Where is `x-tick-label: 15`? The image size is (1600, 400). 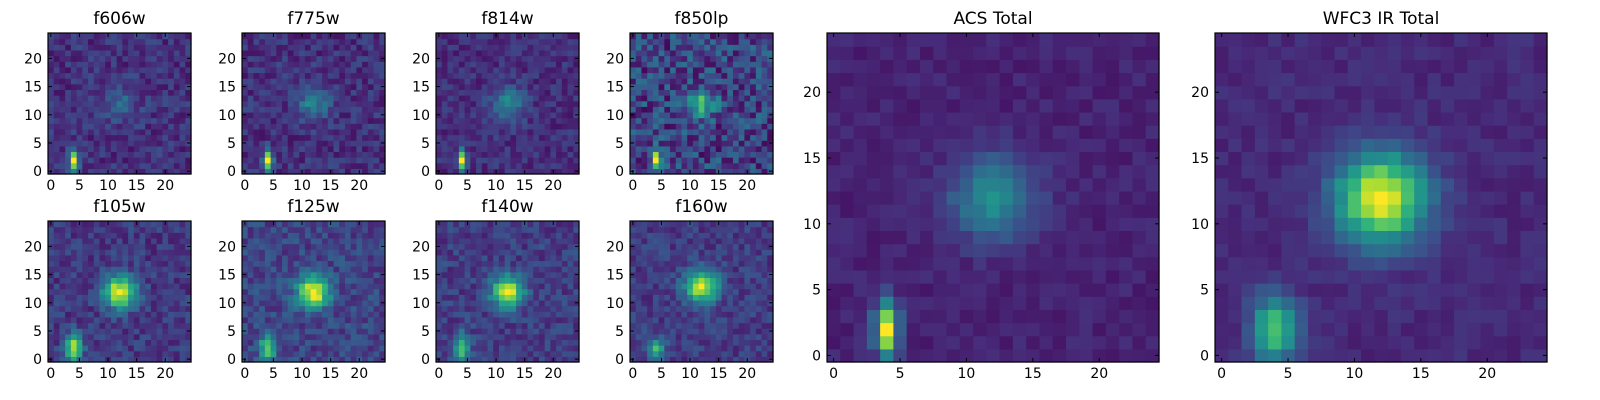
x-tick-label: 15 is located at coordinates (525, 186).